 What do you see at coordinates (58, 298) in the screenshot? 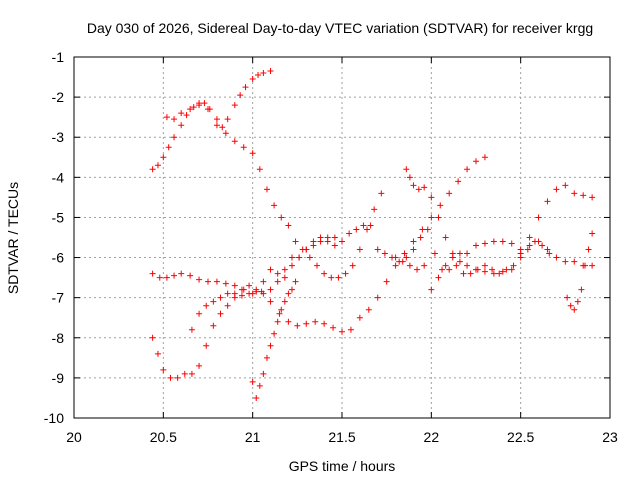
I see `y-tick-label: -7` at bounding box center [58, 298].